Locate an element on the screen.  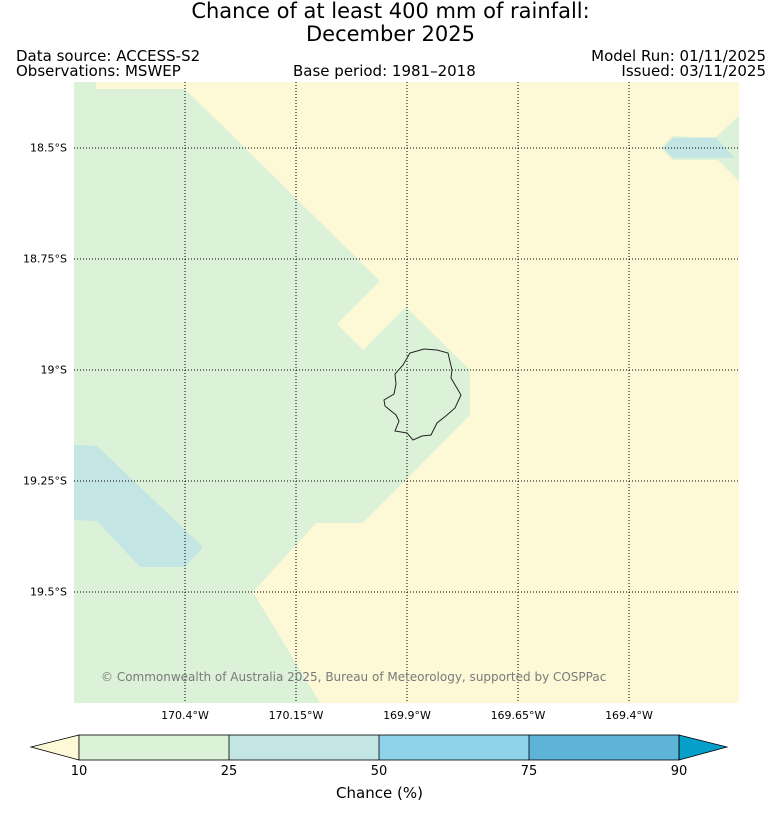
lat-label: 18.5°S is located at coordinates (48, 148).